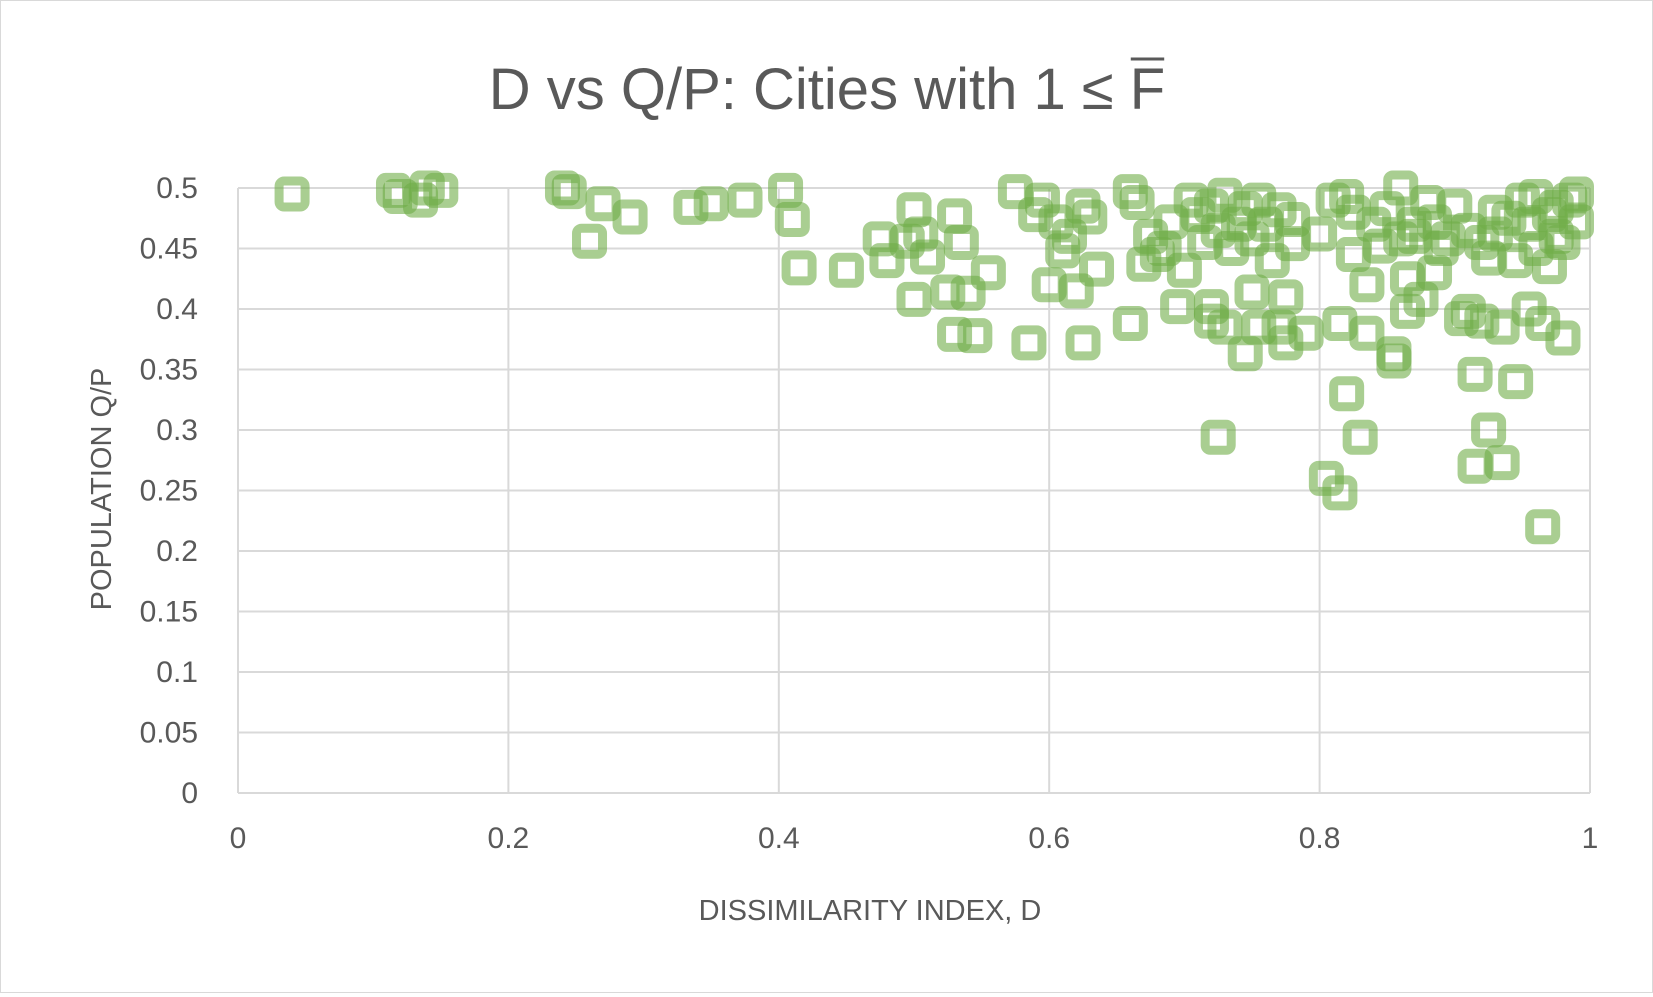  I want to click on x-tick-label: 0.8, so click(1320, 838).